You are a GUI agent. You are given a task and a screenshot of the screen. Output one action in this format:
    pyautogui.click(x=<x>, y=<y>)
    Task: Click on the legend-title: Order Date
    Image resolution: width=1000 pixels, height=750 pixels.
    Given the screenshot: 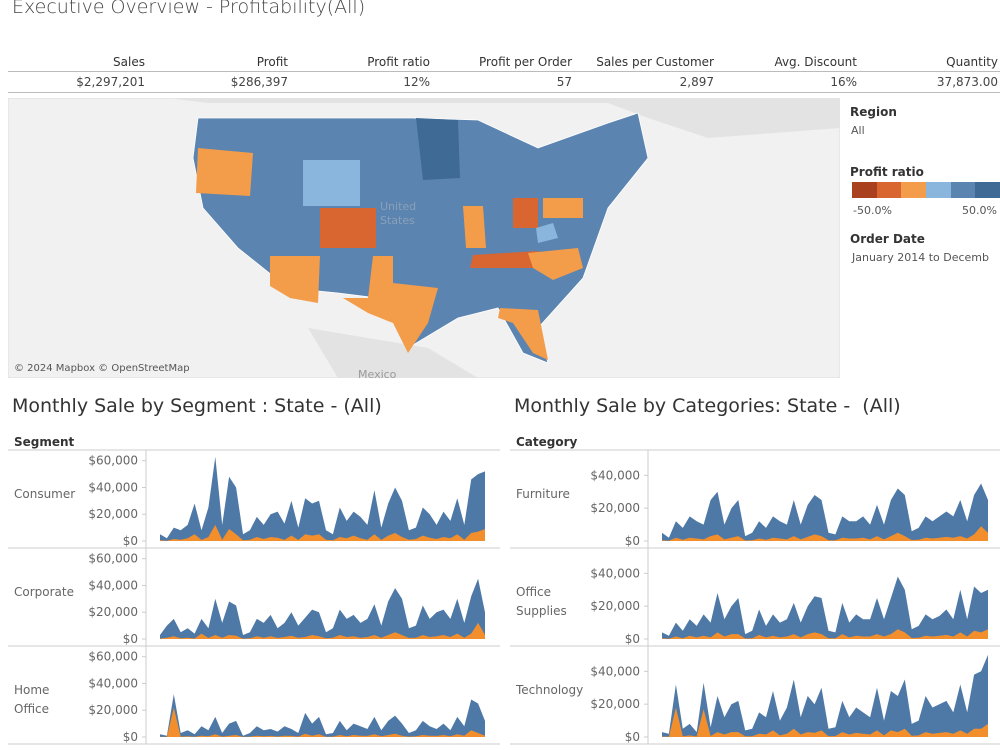 What is the action you would take?
    pyautogui.click(x=887, y=239)
    